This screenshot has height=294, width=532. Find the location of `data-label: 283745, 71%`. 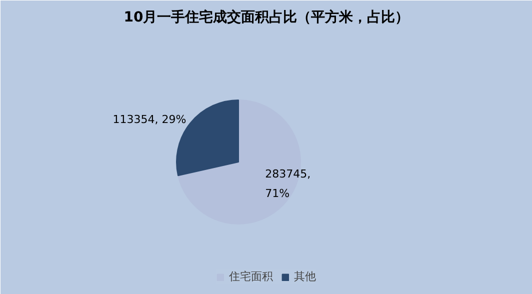

data-label: 283745, 71% is located at coordinates (288, 183).